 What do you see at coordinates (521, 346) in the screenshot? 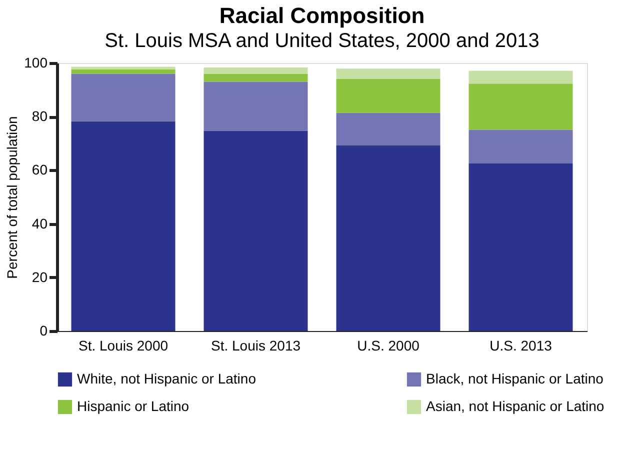
I see `x-tick-label: U.S. 2013` at bounding box center [521, 346].